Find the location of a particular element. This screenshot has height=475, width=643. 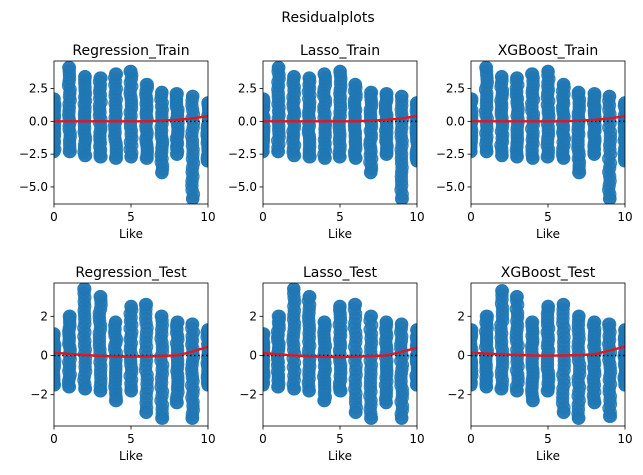

subplot-5: 0 5 10 −2 0 2 Lasso_Test Like is located at coordinates (331, 364).